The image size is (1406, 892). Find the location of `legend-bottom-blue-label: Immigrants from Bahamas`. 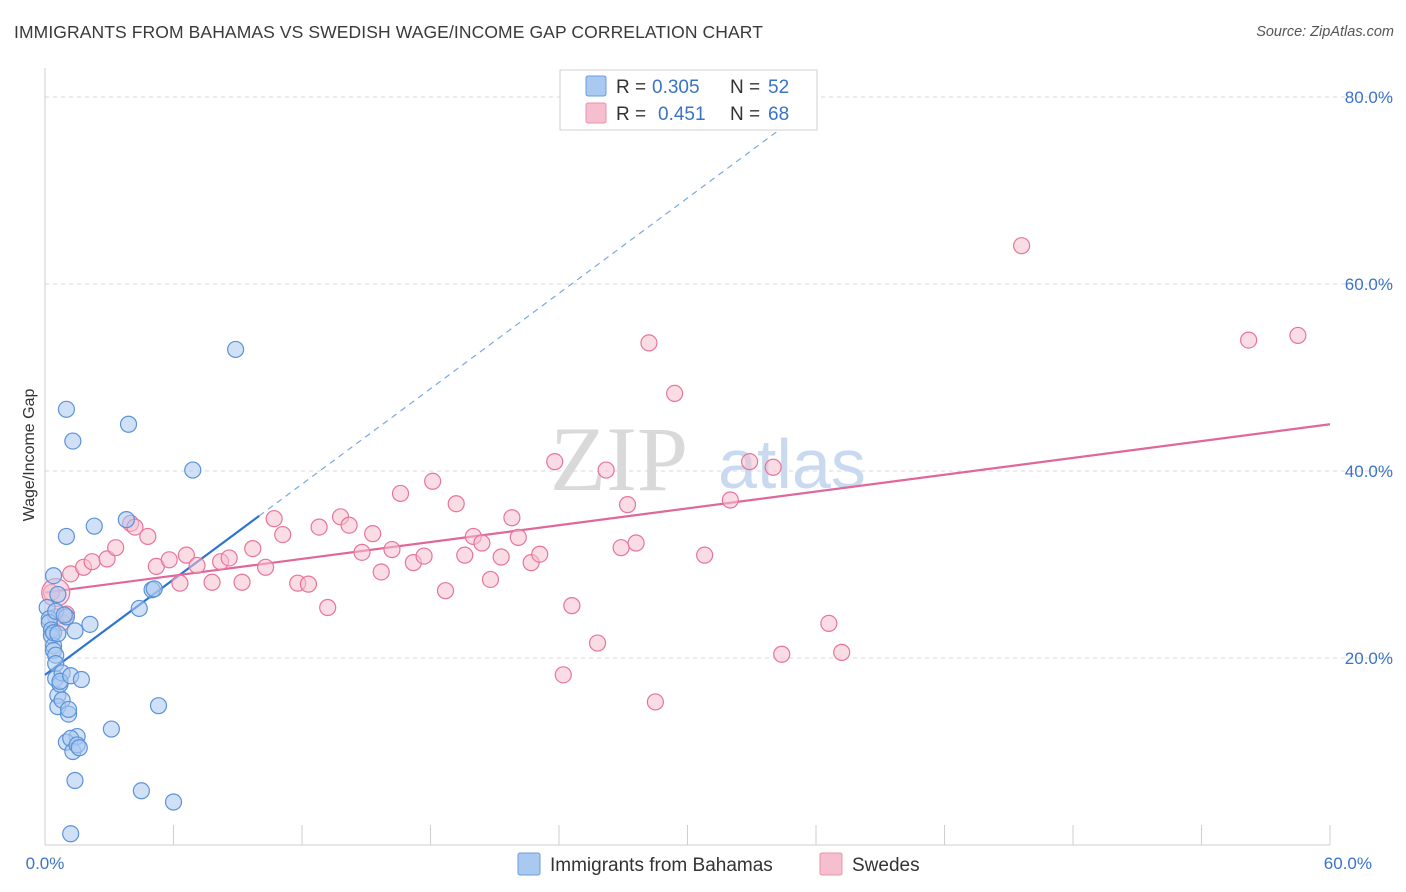

legend-bottom-blue-label: Immigrants from Bahamas is located at coordinates (661, 865).